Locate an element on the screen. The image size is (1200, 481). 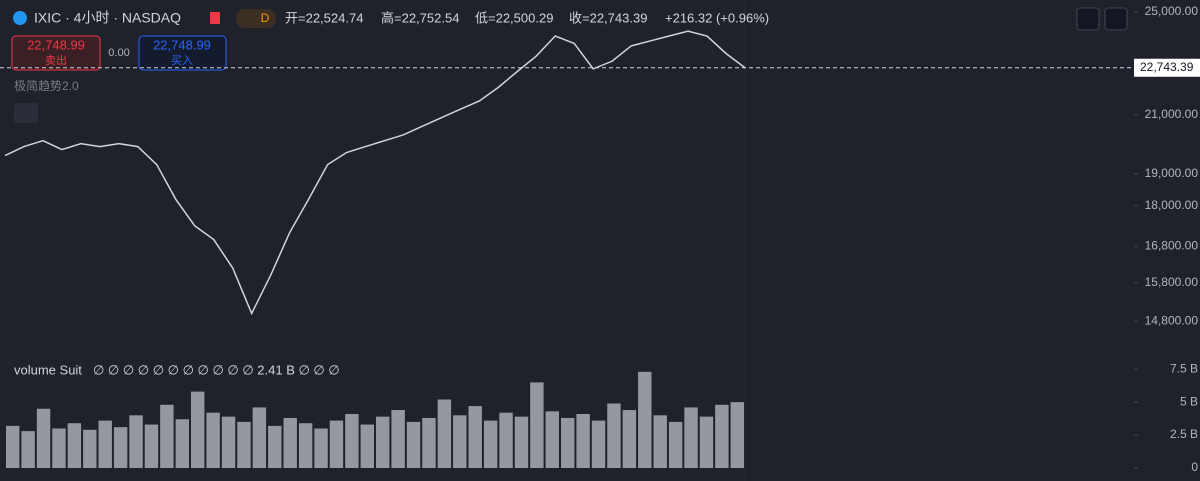
sell-button is located at coordinates (56, 53).